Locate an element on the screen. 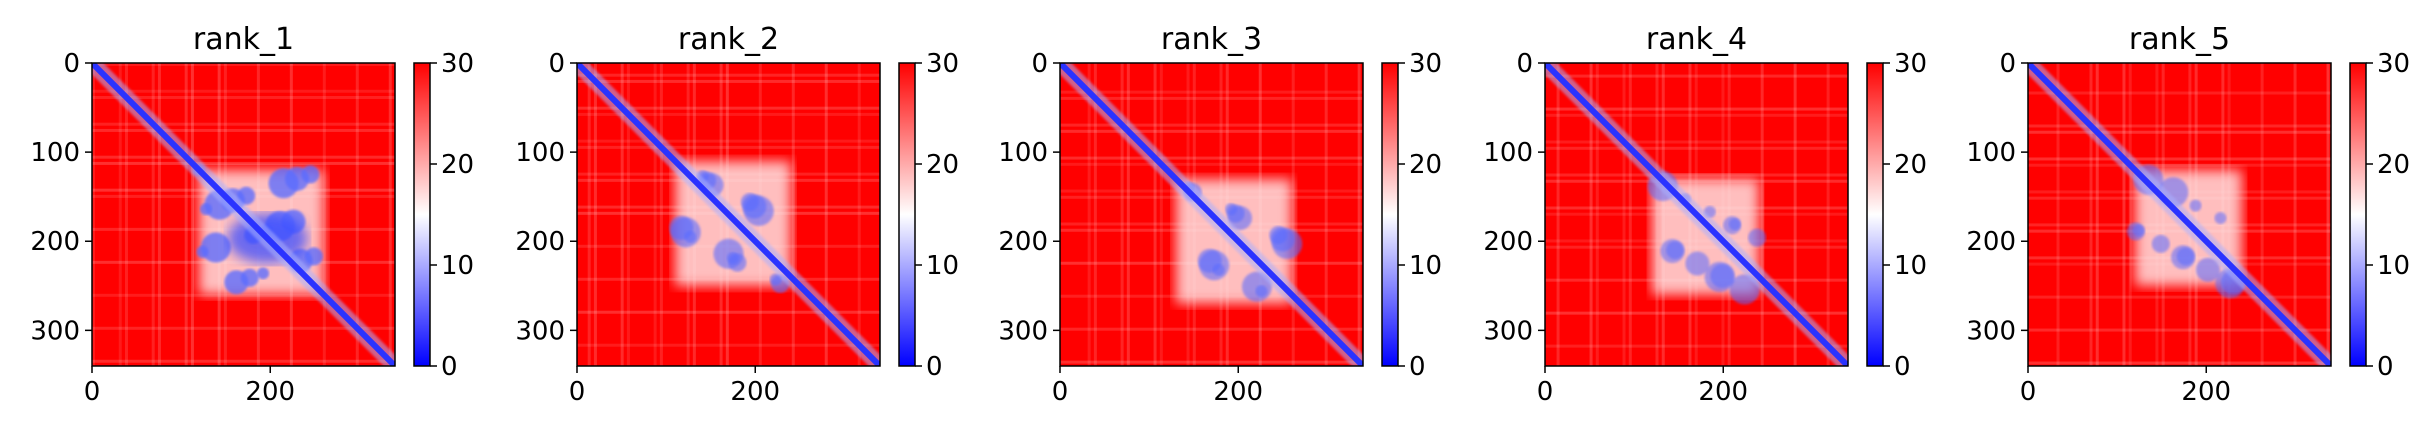 This screenshot has height=436, width=2428. panel-title: rank_2 is located at coordinates (728, 39).